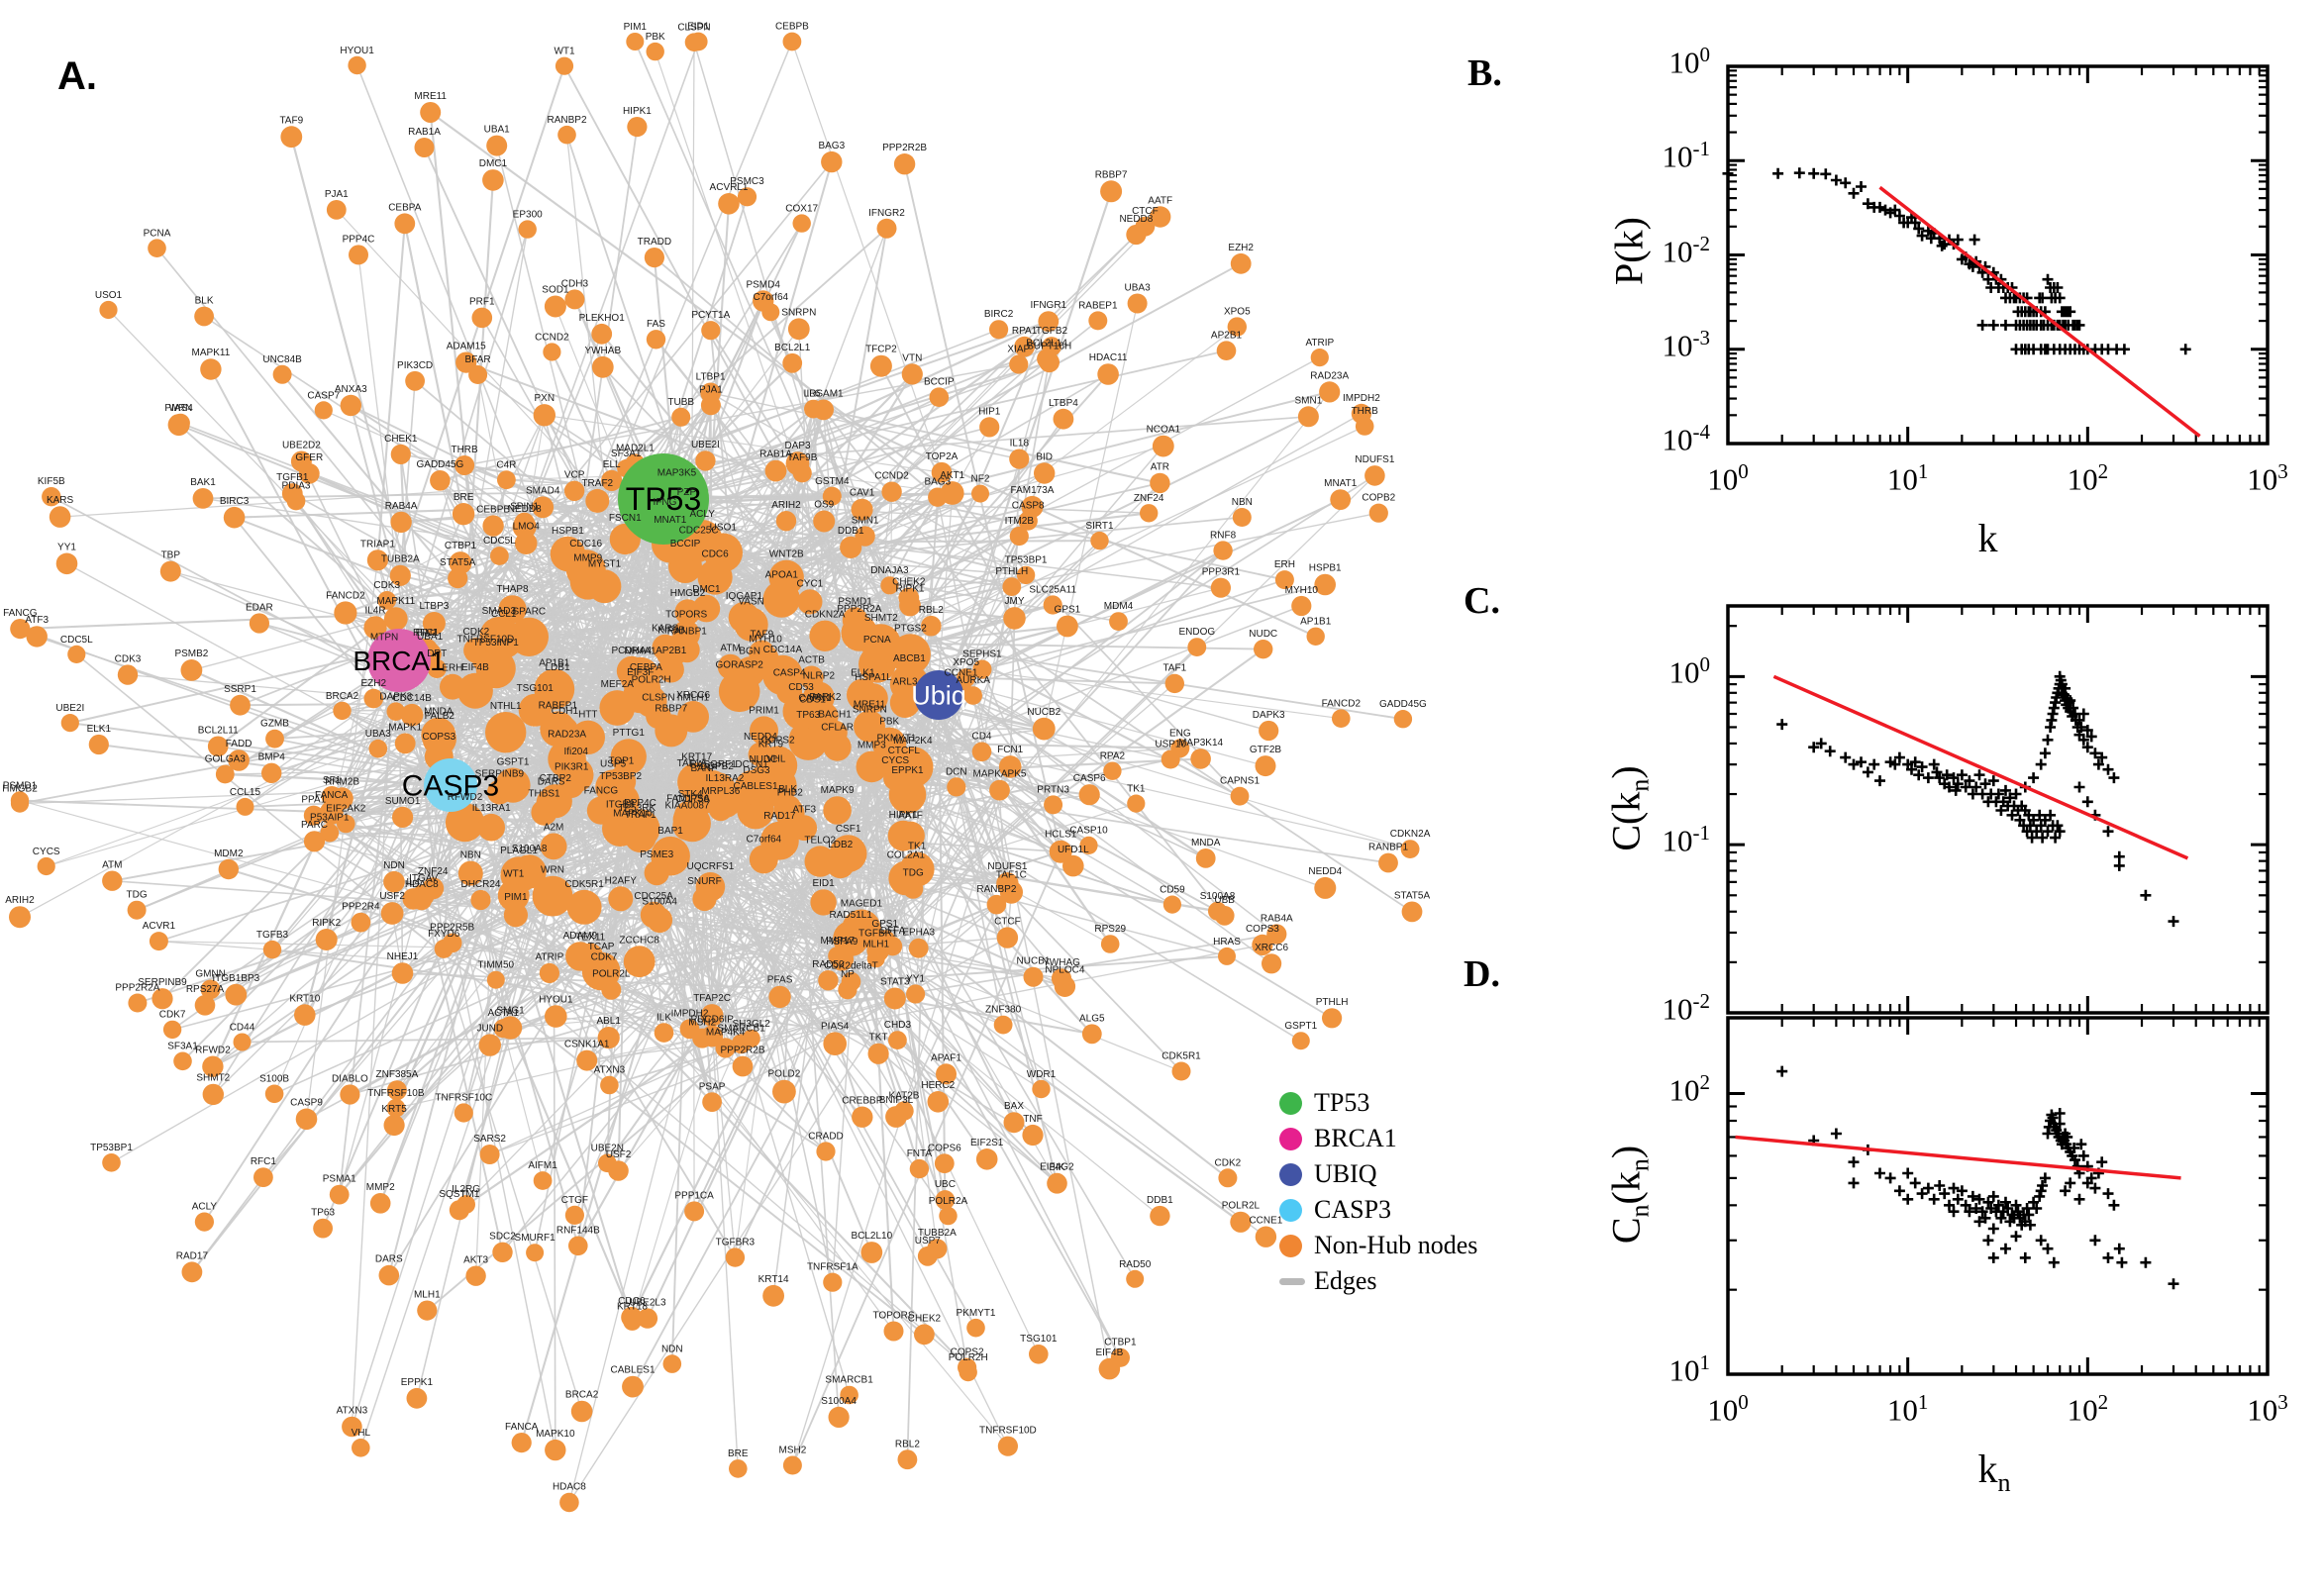 The width and height of the screenshot is (2323, 1596). Describe the element at coordinates (797, 446) in the screenshot. I see `network-node-label: DAP3` at that location.